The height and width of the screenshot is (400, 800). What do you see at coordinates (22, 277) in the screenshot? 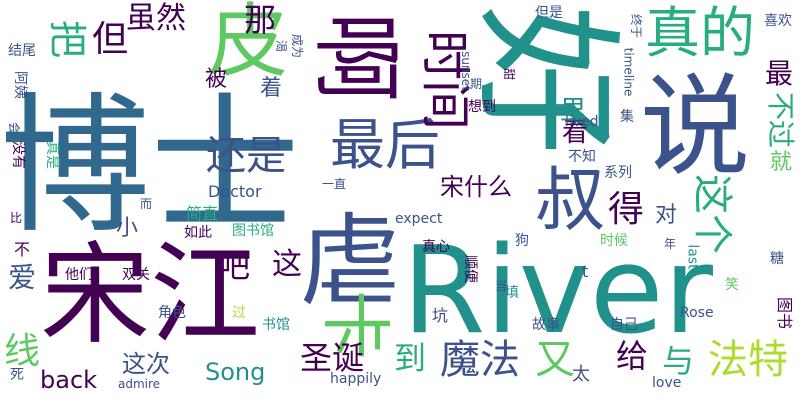
I see `word-ai: 爱` at bounding box center [22, 277].